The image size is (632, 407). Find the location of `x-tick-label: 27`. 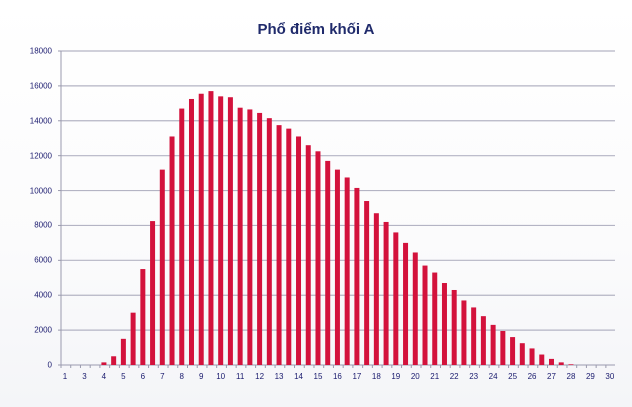

x-tick-label: 27 is located at coordinates (551, 376).